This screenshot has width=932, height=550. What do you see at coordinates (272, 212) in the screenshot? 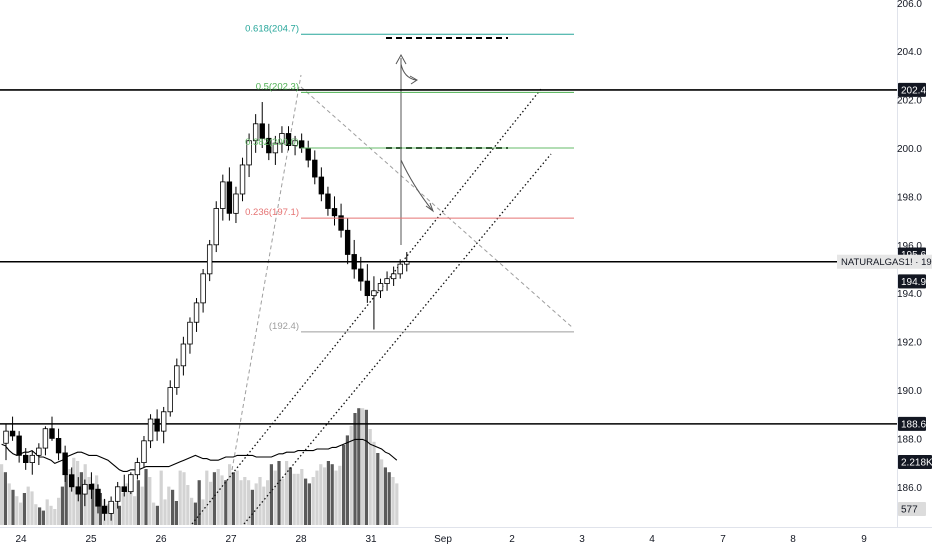
I see `fib-level-label: 0.236(197.1)` at bounding box center [272, 212].